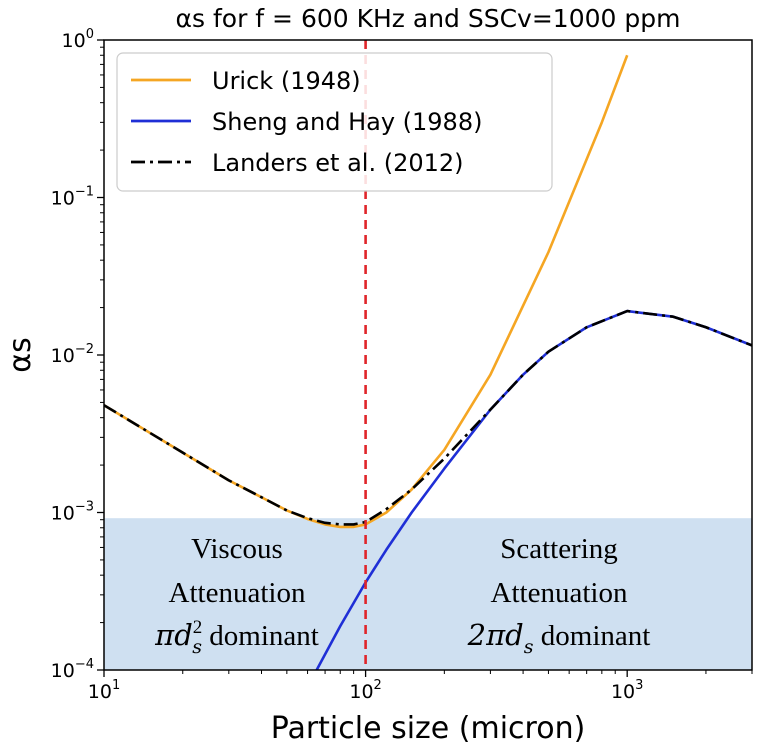 This screenshot has width=765, height=747. What do you see at coordinates (338, 163) in the screenshot?
I see `legend-label-3: Landers et al. (2012)` at bounding box center [338, 163].